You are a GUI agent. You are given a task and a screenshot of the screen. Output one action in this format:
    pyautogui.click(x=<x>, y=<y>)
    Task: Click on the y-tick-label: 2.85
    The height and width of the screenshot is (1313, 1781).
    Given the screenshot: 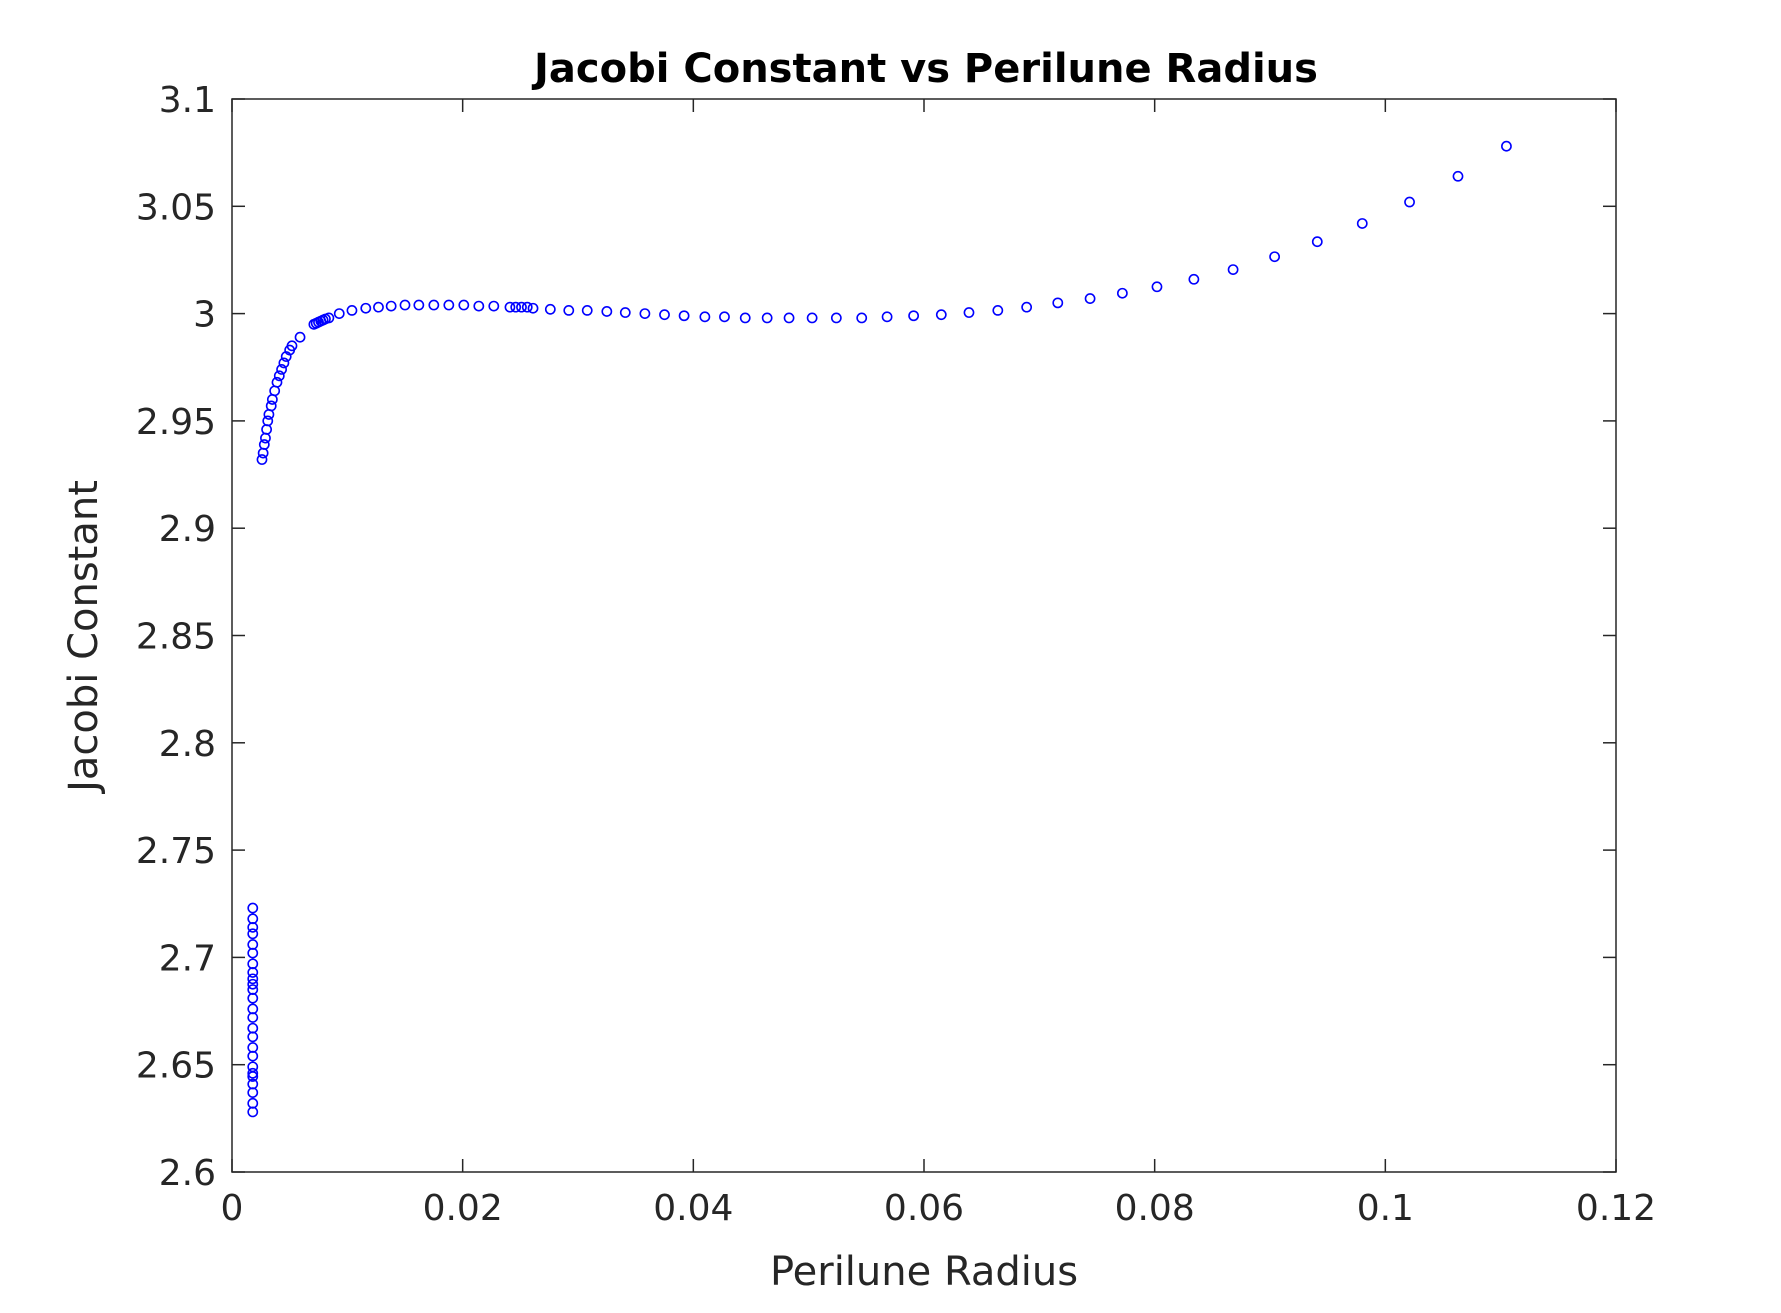 What is the action you would take?
    pyautogui.click(x=176, y=637)
    